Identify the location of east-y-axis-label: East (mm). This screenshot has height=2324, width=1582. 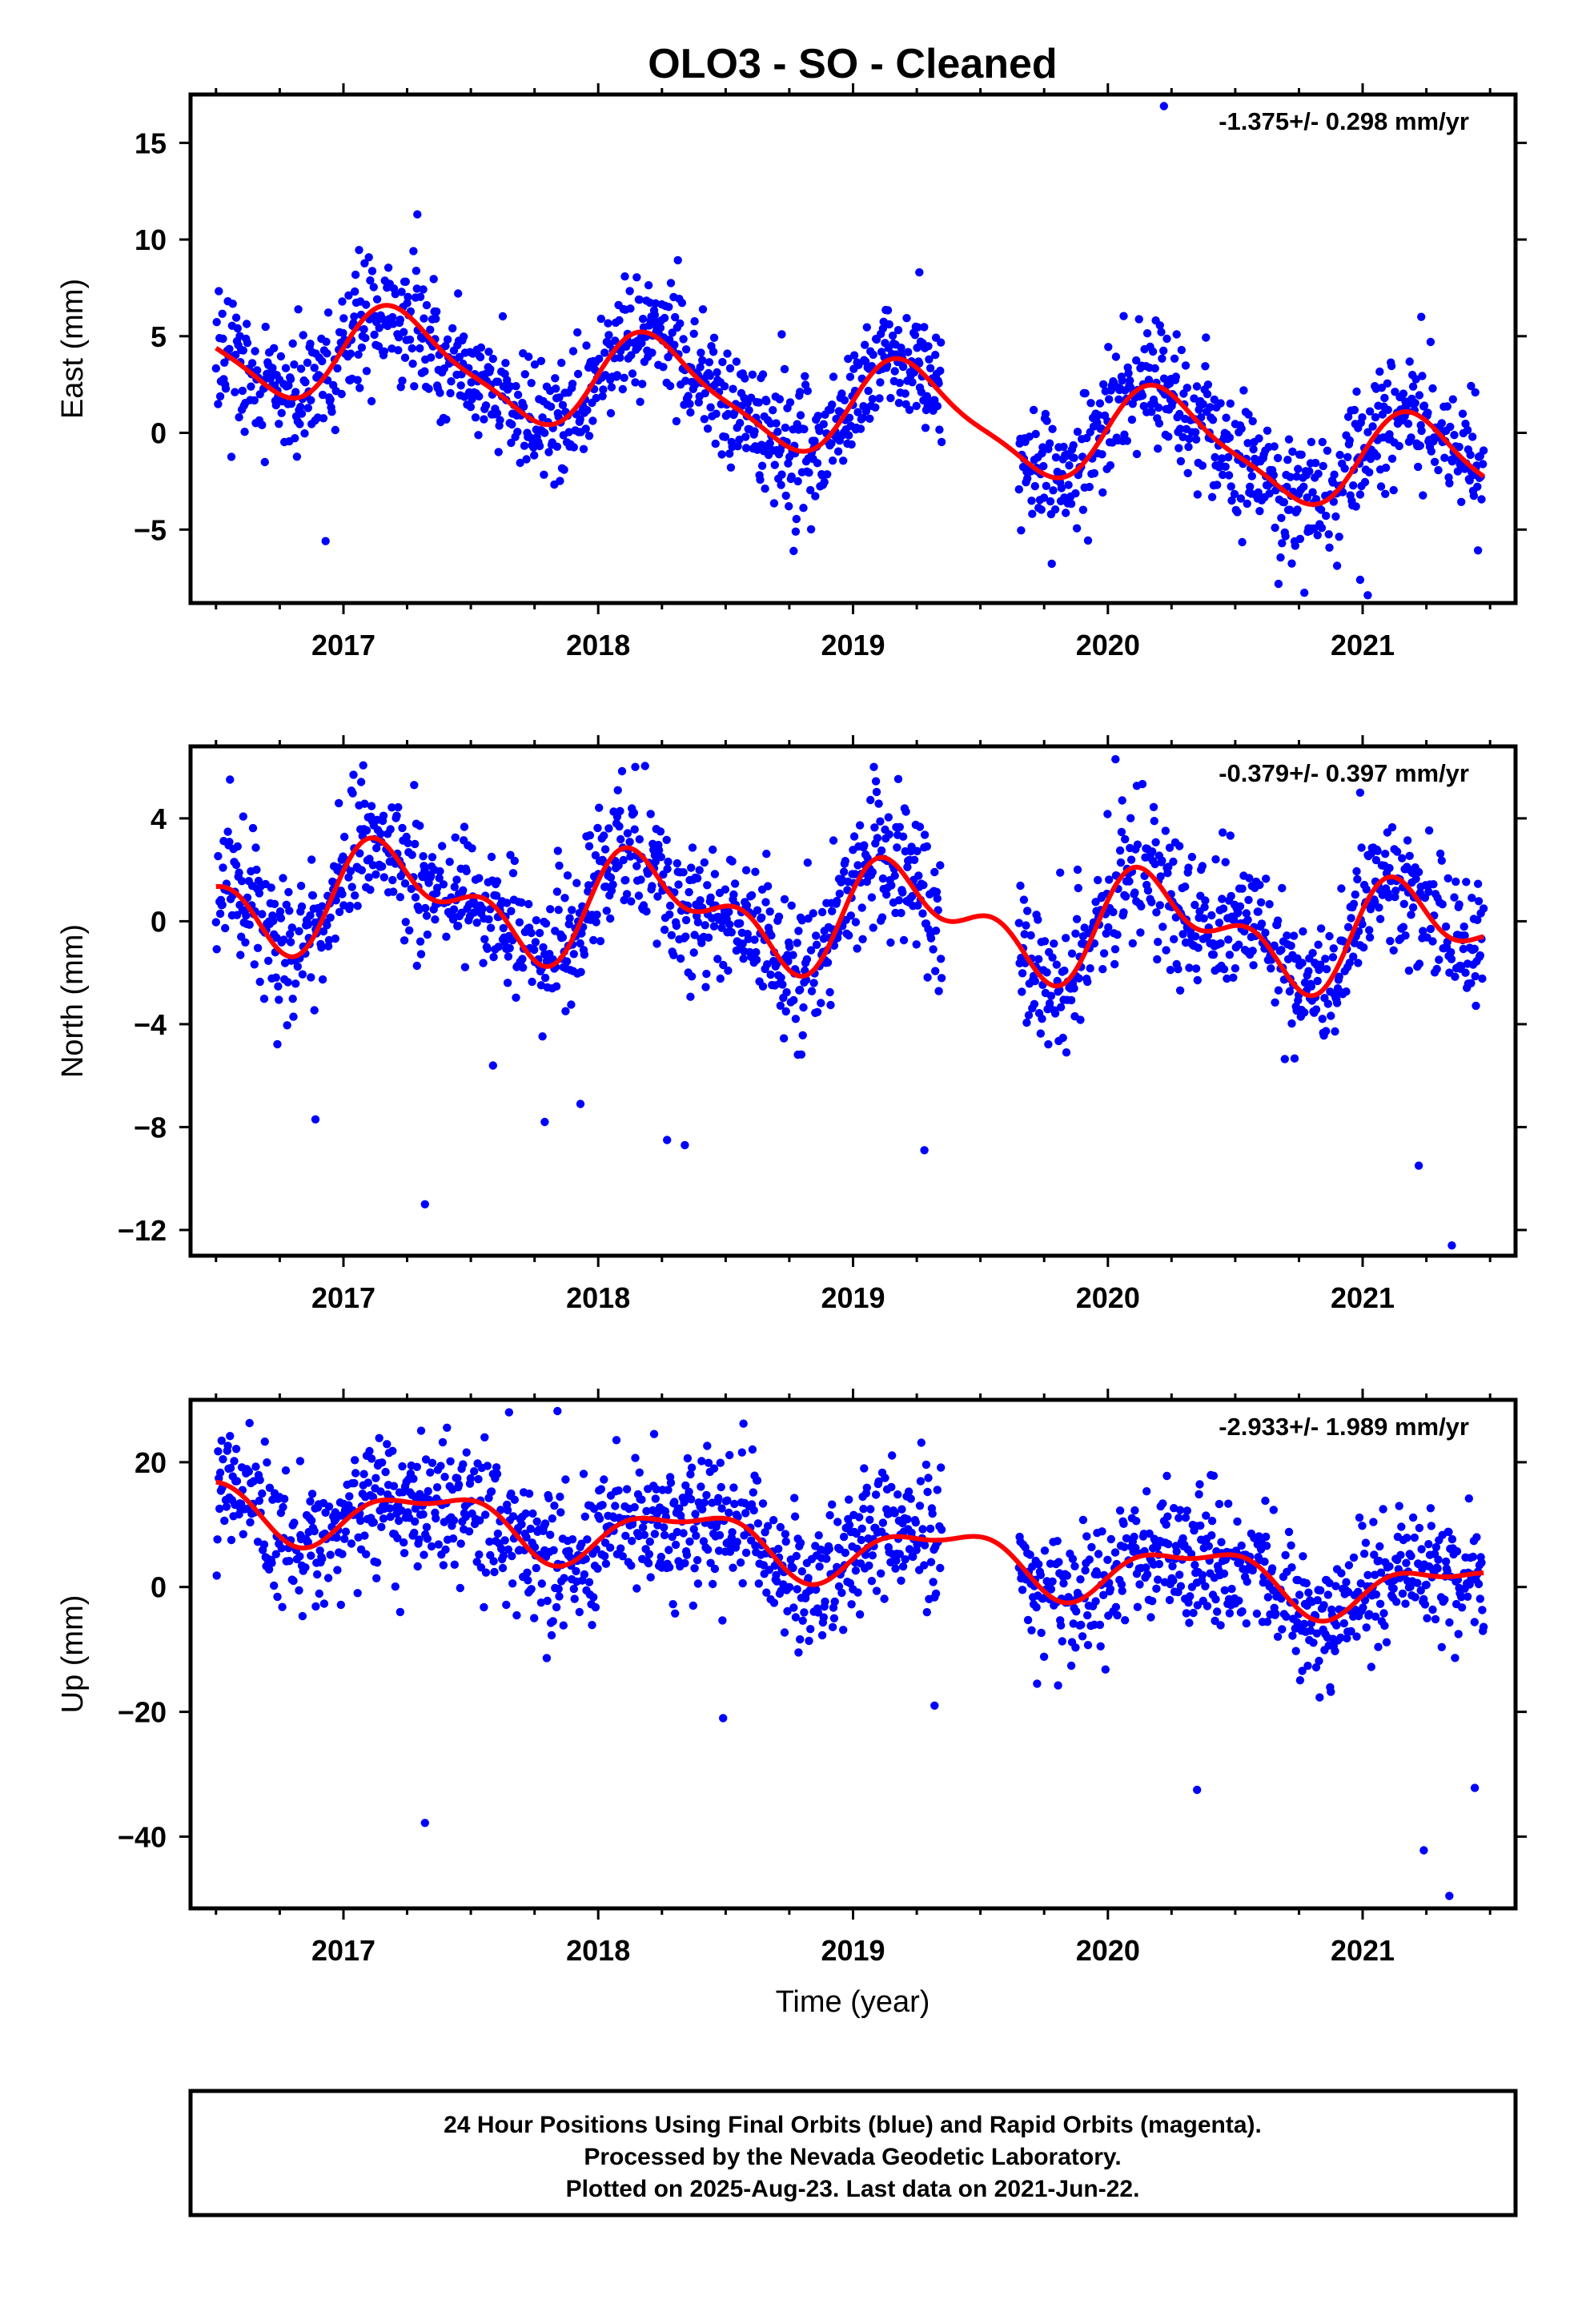
(73, 349).